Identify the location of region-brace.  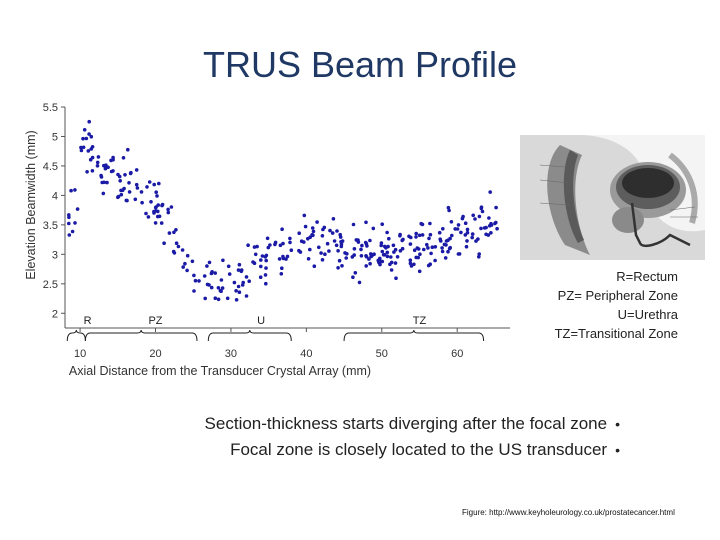
(141, 335).